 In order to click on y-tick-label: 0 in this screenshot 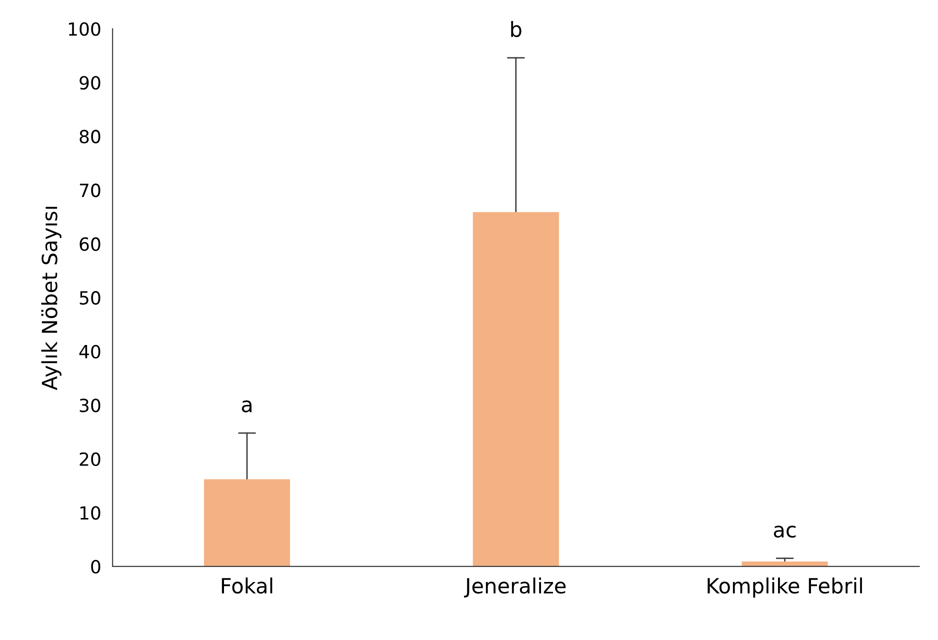, I will do `click(95, 567)`.